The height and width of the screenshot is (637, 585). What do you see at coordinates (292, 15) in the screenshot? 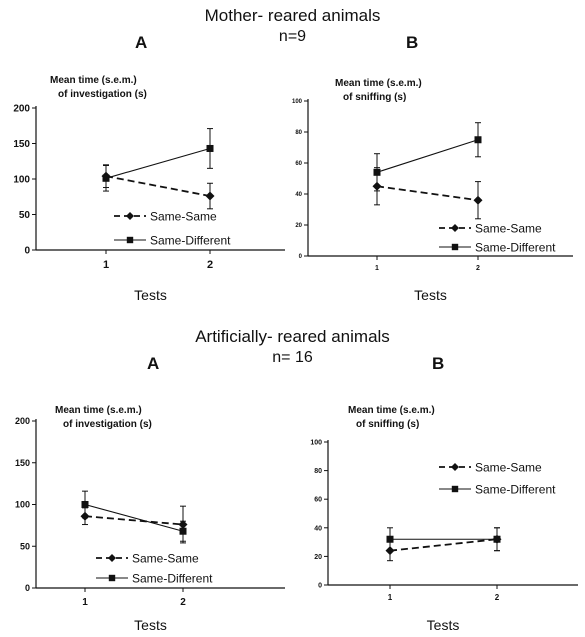
I see `section-title-mother: Mother- reared animals` at bounding box center [292, 15].